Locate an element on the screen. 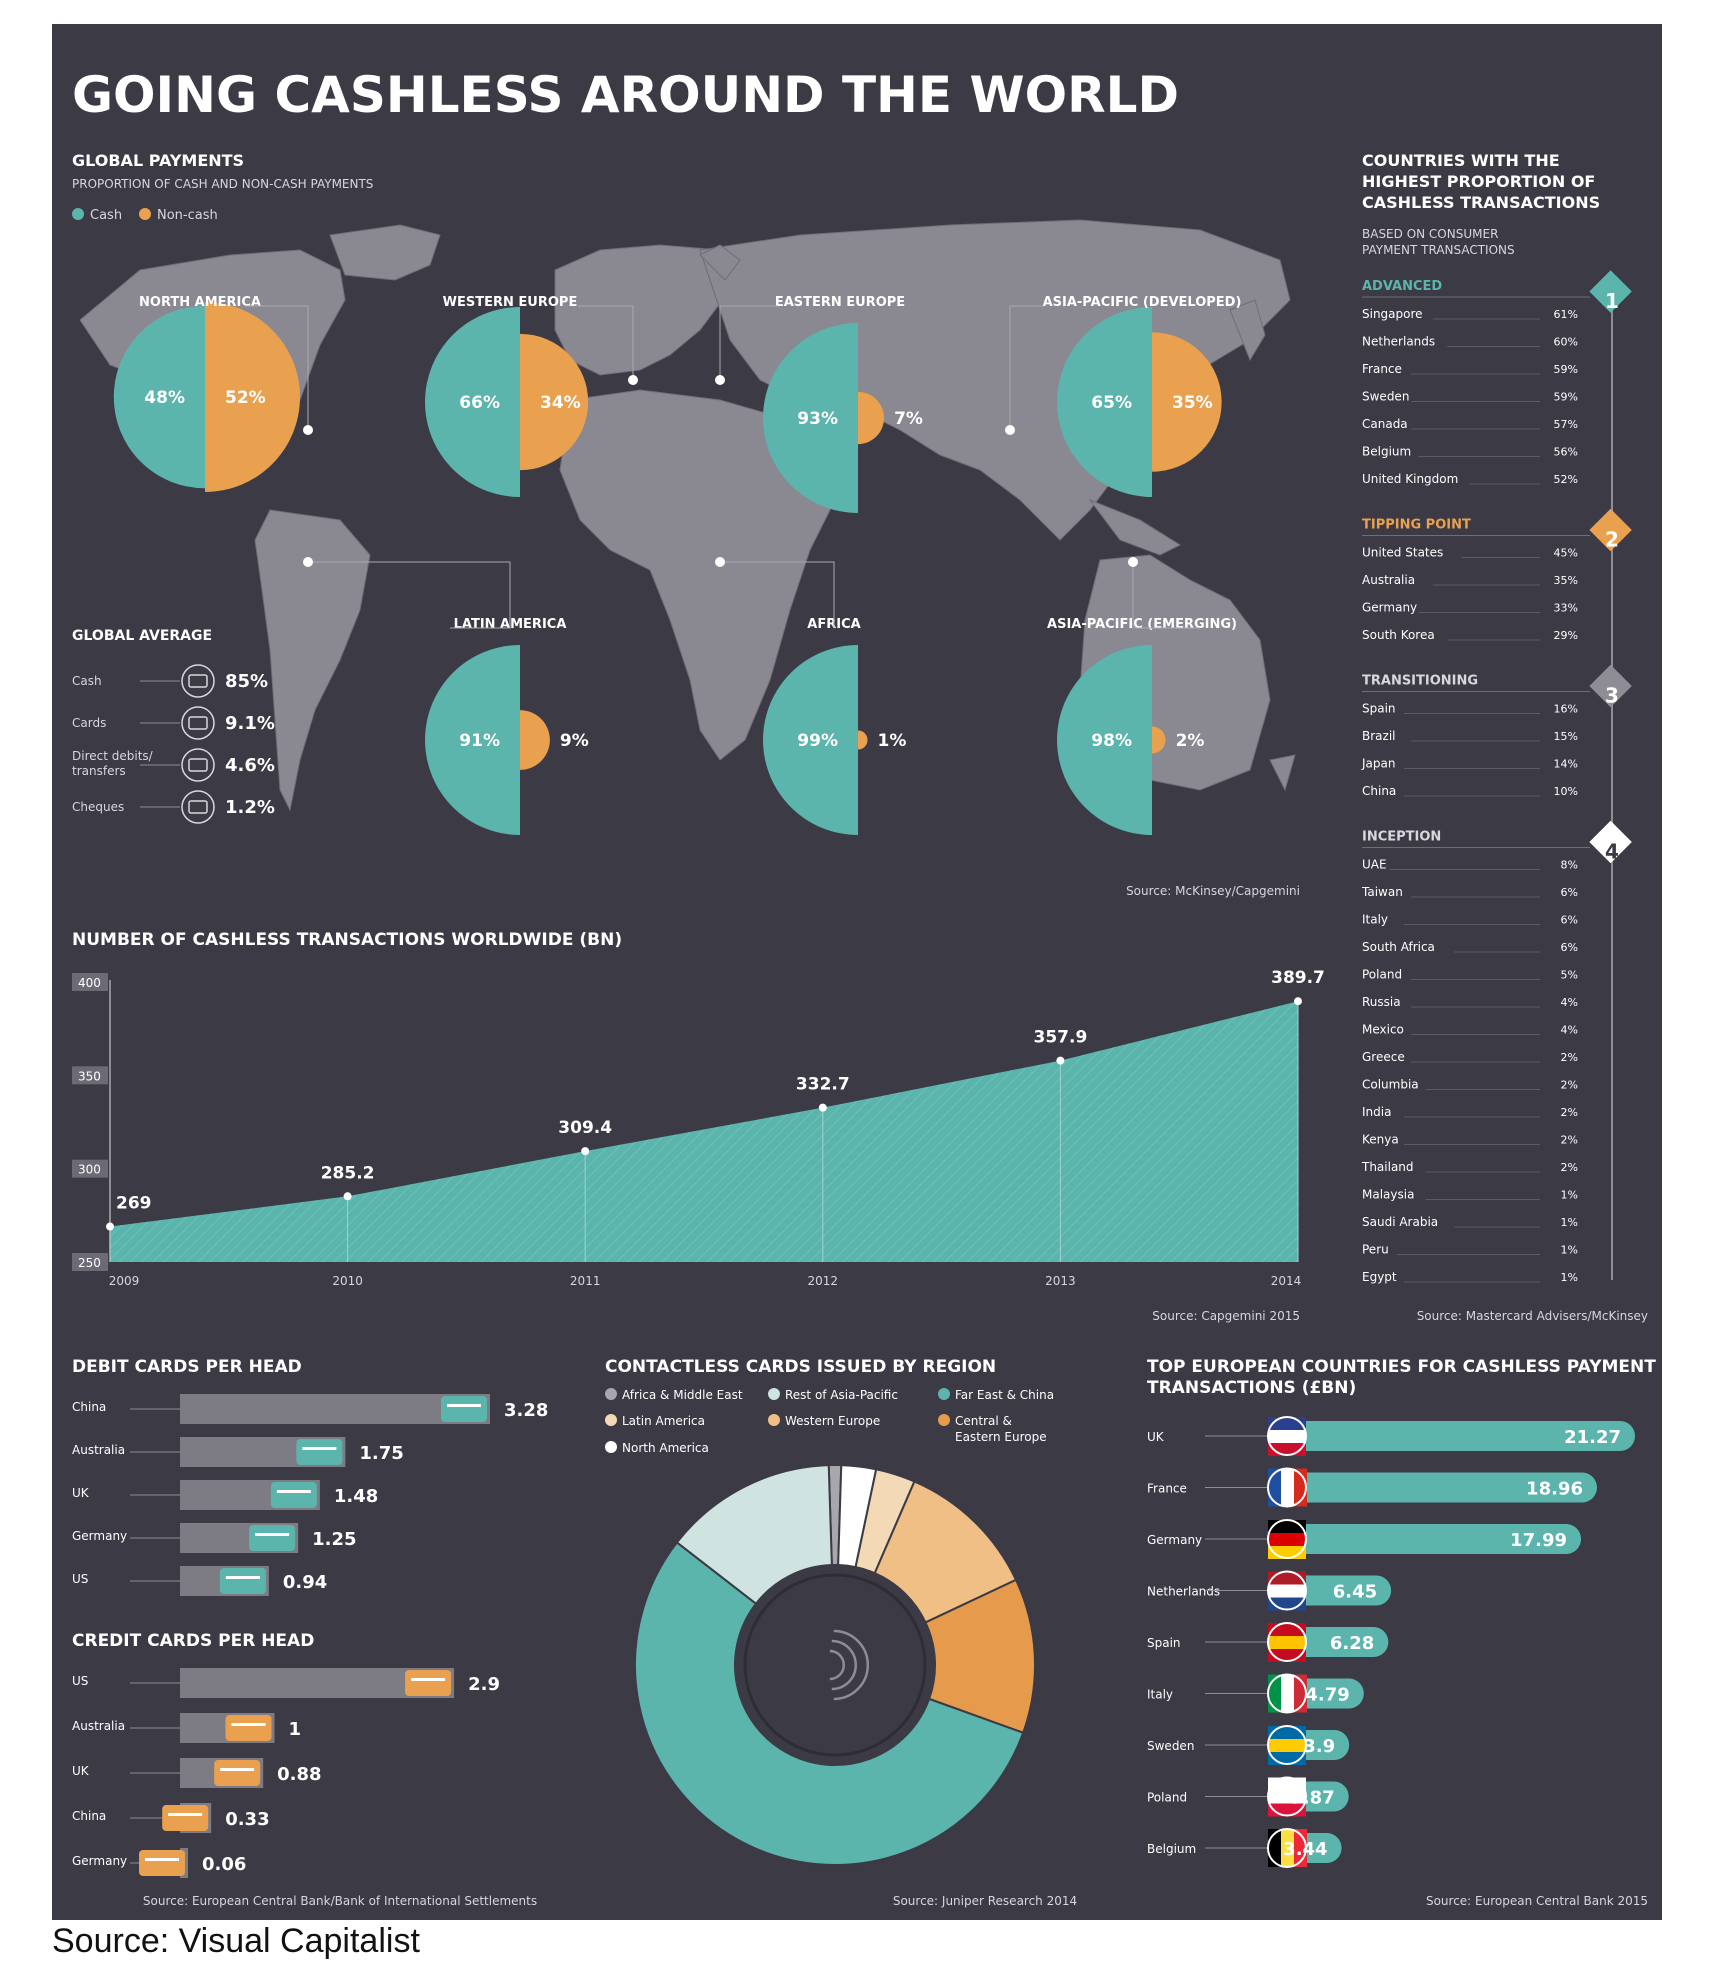  noncash-value-label: 2% is located at coordinates (1190, 741).